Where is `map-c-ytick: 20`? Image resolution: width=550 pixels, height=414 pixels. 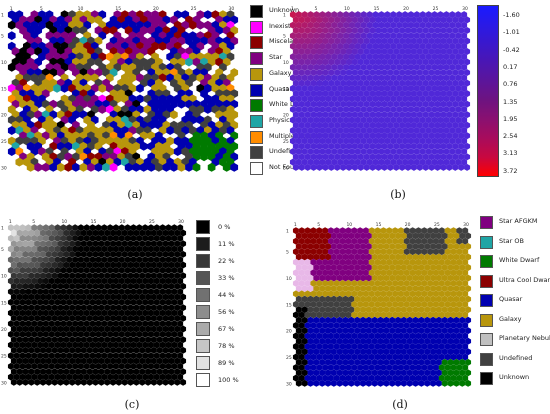 map-c-ytick: 20 is located at coordinates (4, 330).